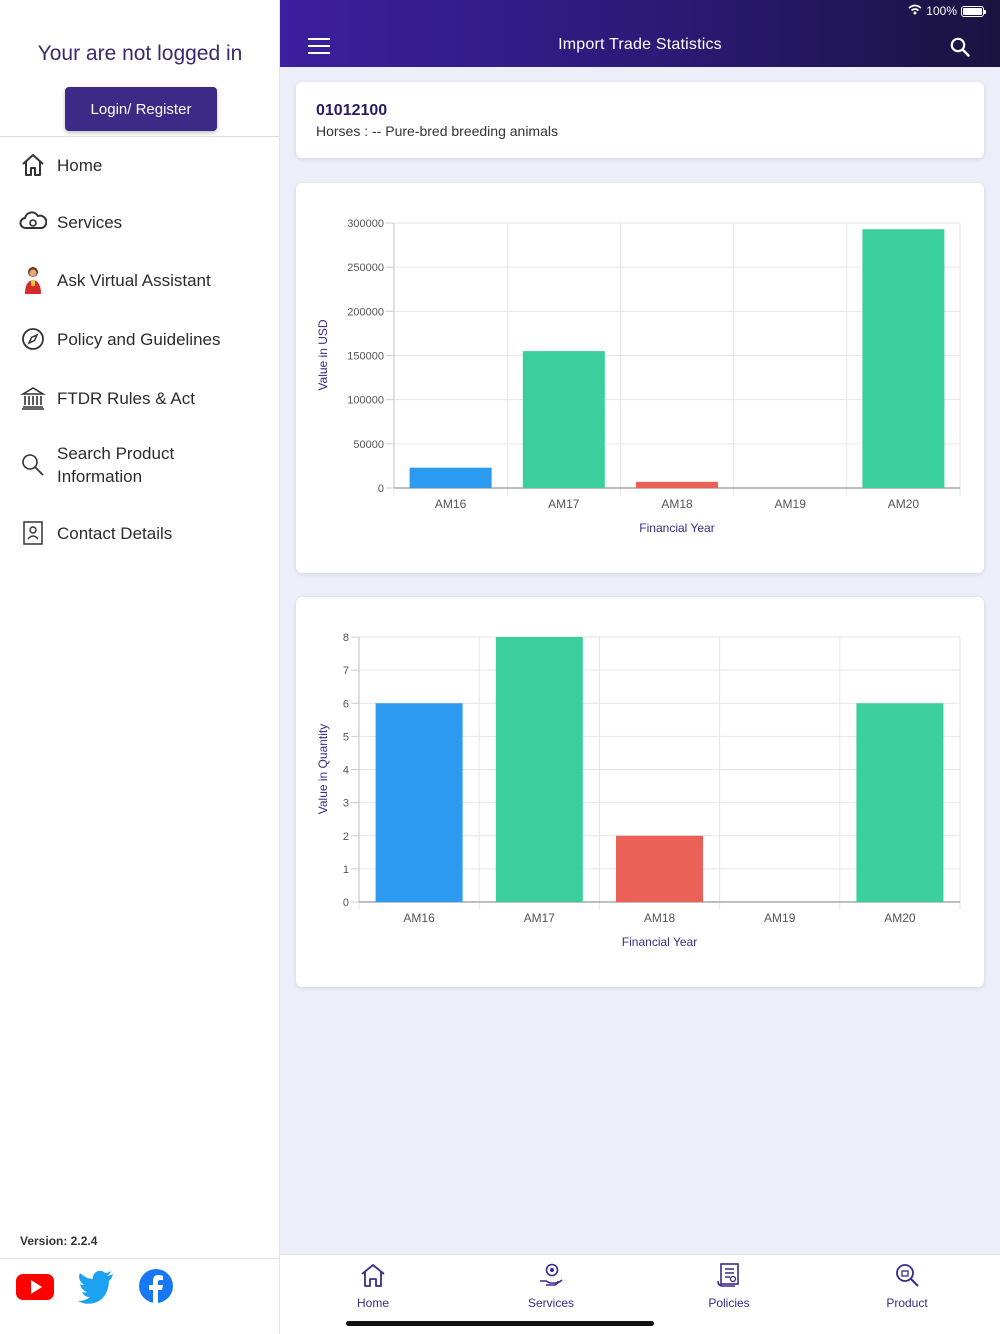  What do you see at coordinates (640, 44) in the screenshot?
I see `page-title: Import Trade Statistics` at bounding box center [640, 44].